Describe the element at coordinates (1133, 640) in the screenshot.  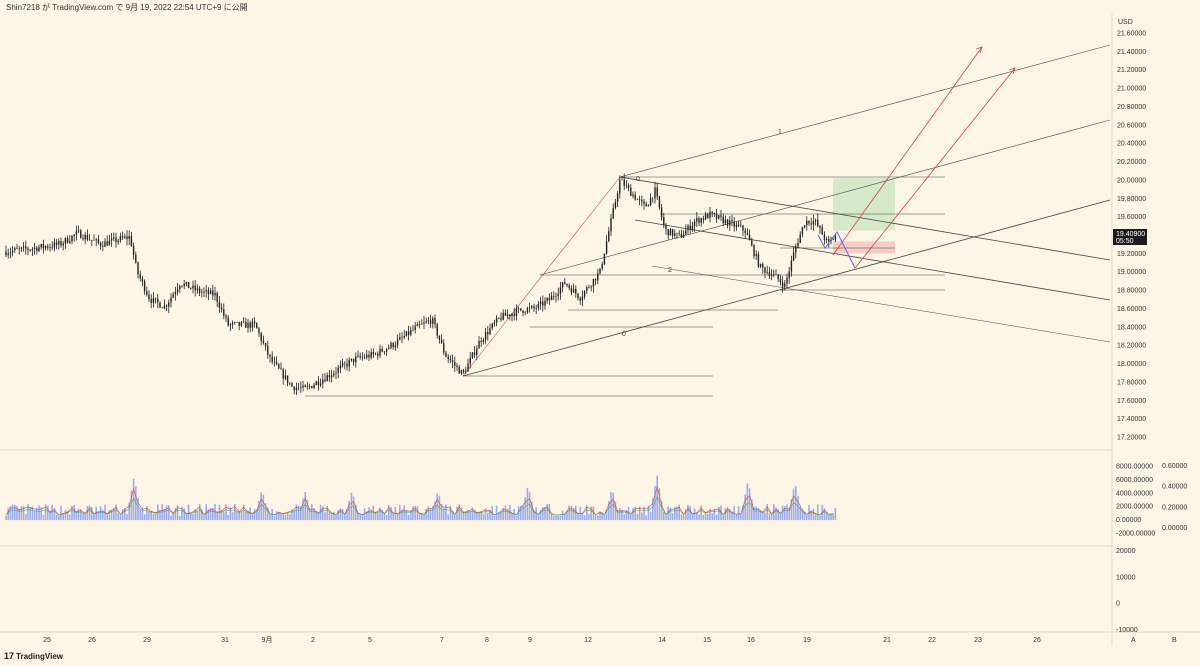
I see `scale-button-a: A` at that location.